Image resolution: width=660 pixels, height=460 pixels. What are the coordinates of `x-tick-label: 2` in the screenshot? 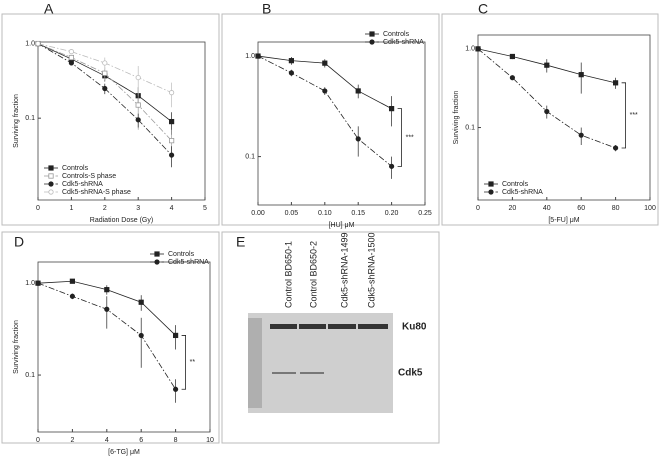 It's located at (72, 440).